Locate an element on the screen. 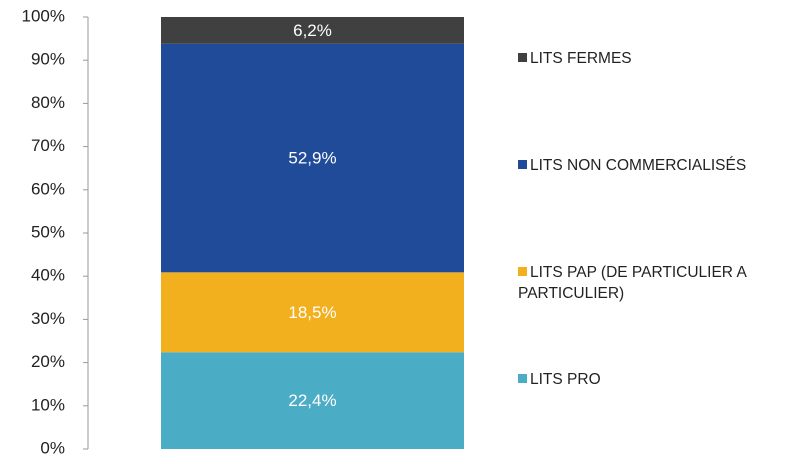 This screenshot has height=459, width=805. y-tick-label: 10% is located at coordinates (48, 404).